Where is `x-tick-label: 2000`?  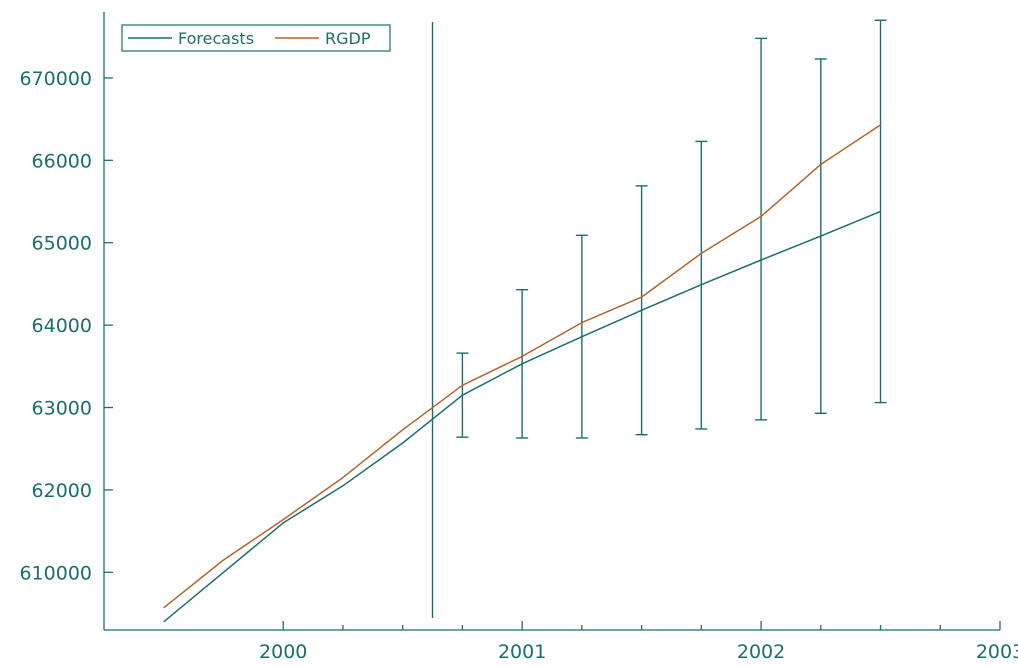
x-tick-label: 2000 is located at coordinates (283, 652).